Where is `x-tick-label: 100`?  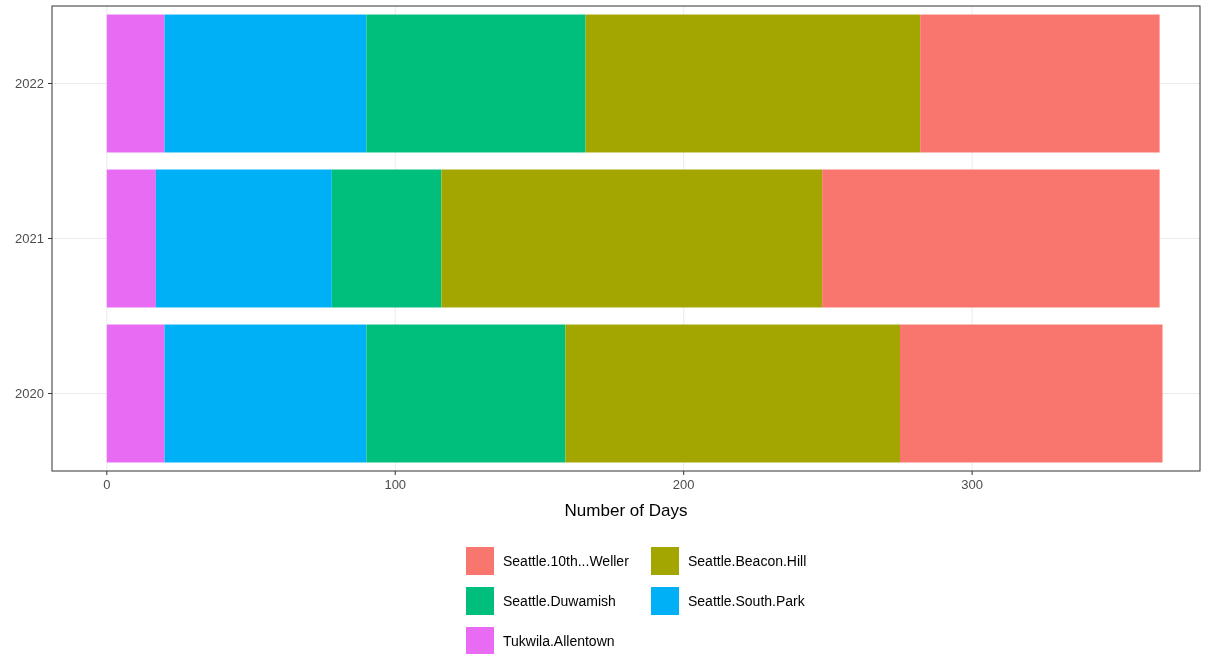 x-tick-label: 100 is located at coordinates (395, 484).